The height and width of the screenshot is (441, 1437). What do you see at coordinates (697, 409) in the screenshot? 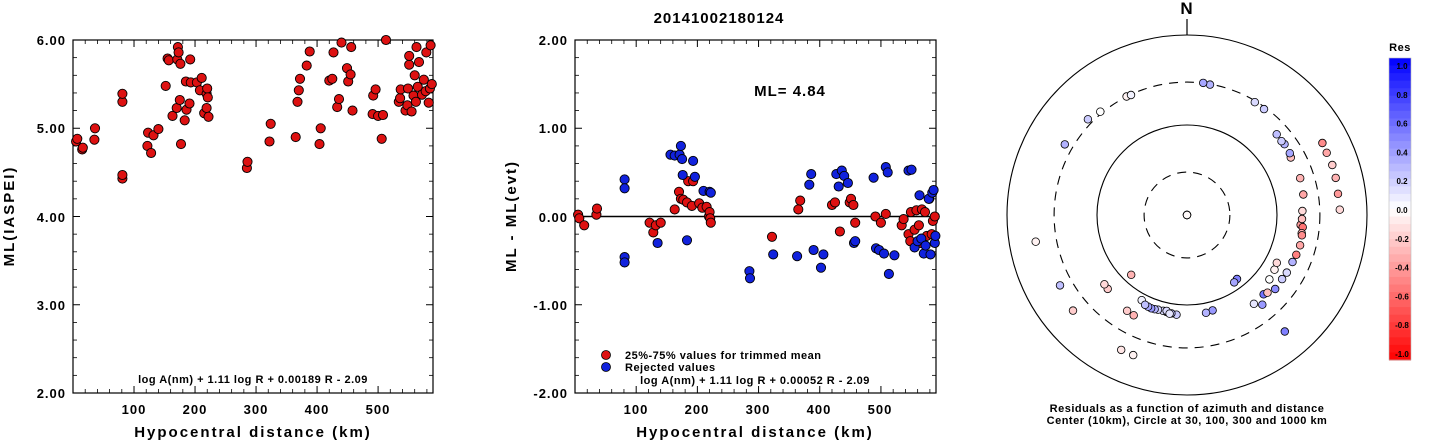
I see `x-tick-label: 200` at bounding box center [697, 409].